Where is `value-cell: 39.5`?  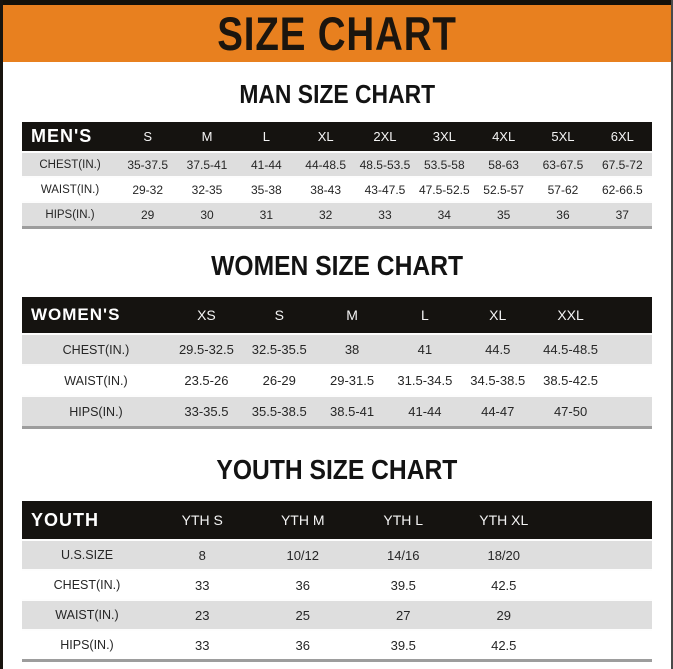
value-cell: 39.5 is located at coordinates (403, 645).